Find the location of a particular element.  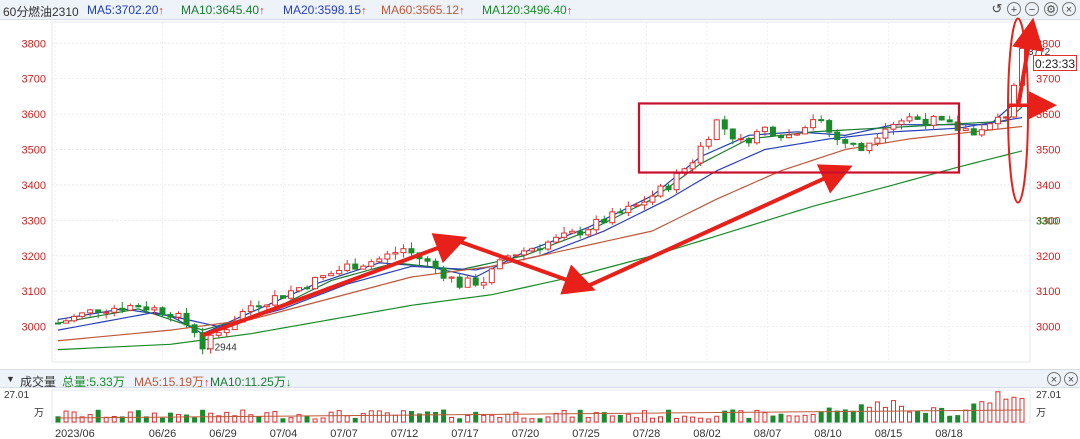

volume-total: 总量:5.33万 is located at coordinates (93, 382).